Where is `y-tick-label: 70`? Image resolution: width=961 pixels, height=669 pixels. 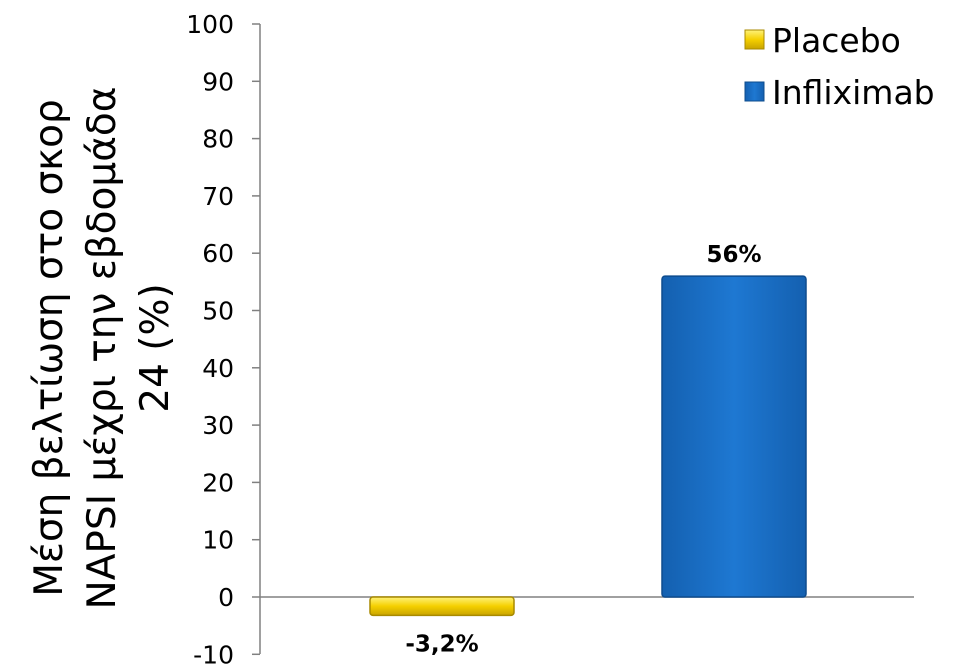 y-tick-label: 70 is located at coordinates (218, 196).